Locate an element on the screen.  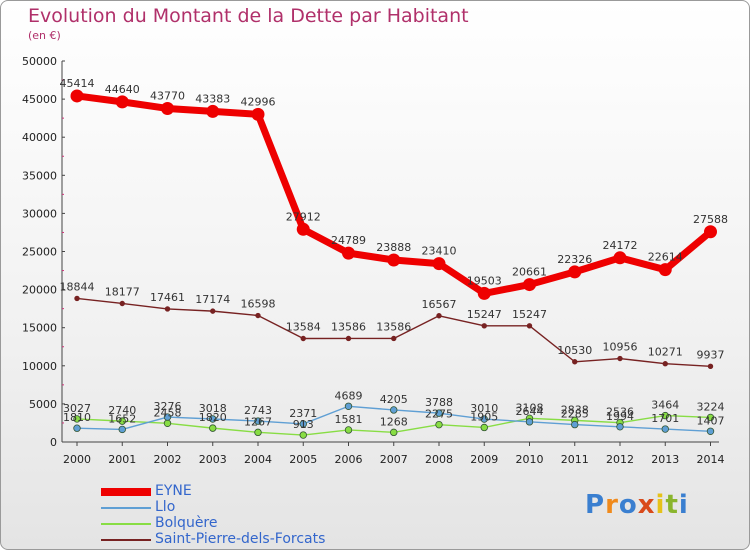
data-label: 2644 is located at coordinates (530, 411).